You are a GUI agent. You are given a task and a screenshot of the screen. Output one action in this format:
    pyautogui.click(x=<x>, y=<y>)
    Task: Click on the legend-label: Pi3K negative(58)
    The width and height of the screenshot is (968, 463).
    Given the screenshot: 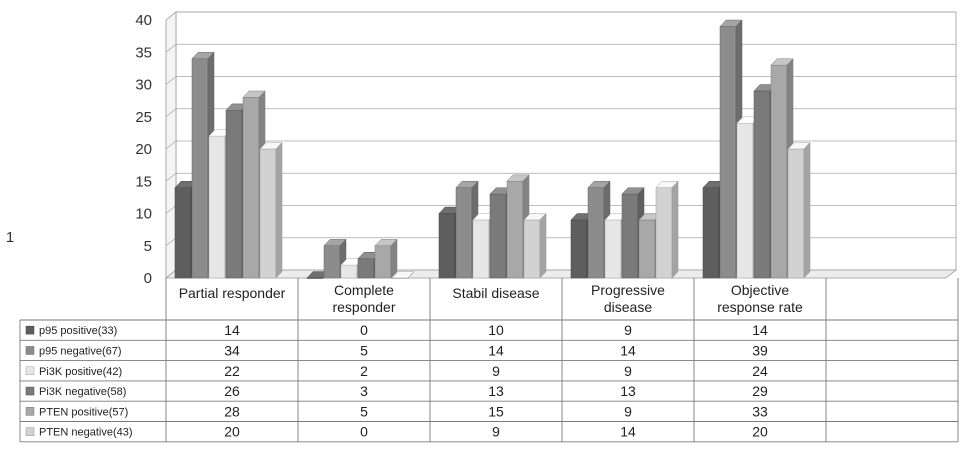 What is the action you would take?
    pyautogui.click(x=82, y=392)
    